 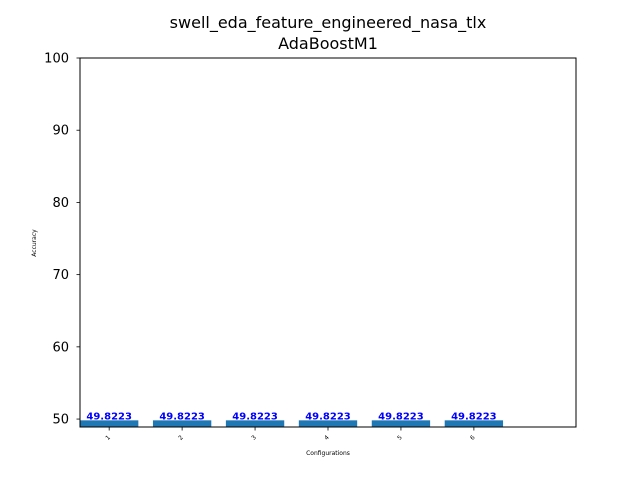 I want to click on x-tick-label-5: 5, so click(x=400, y=438).